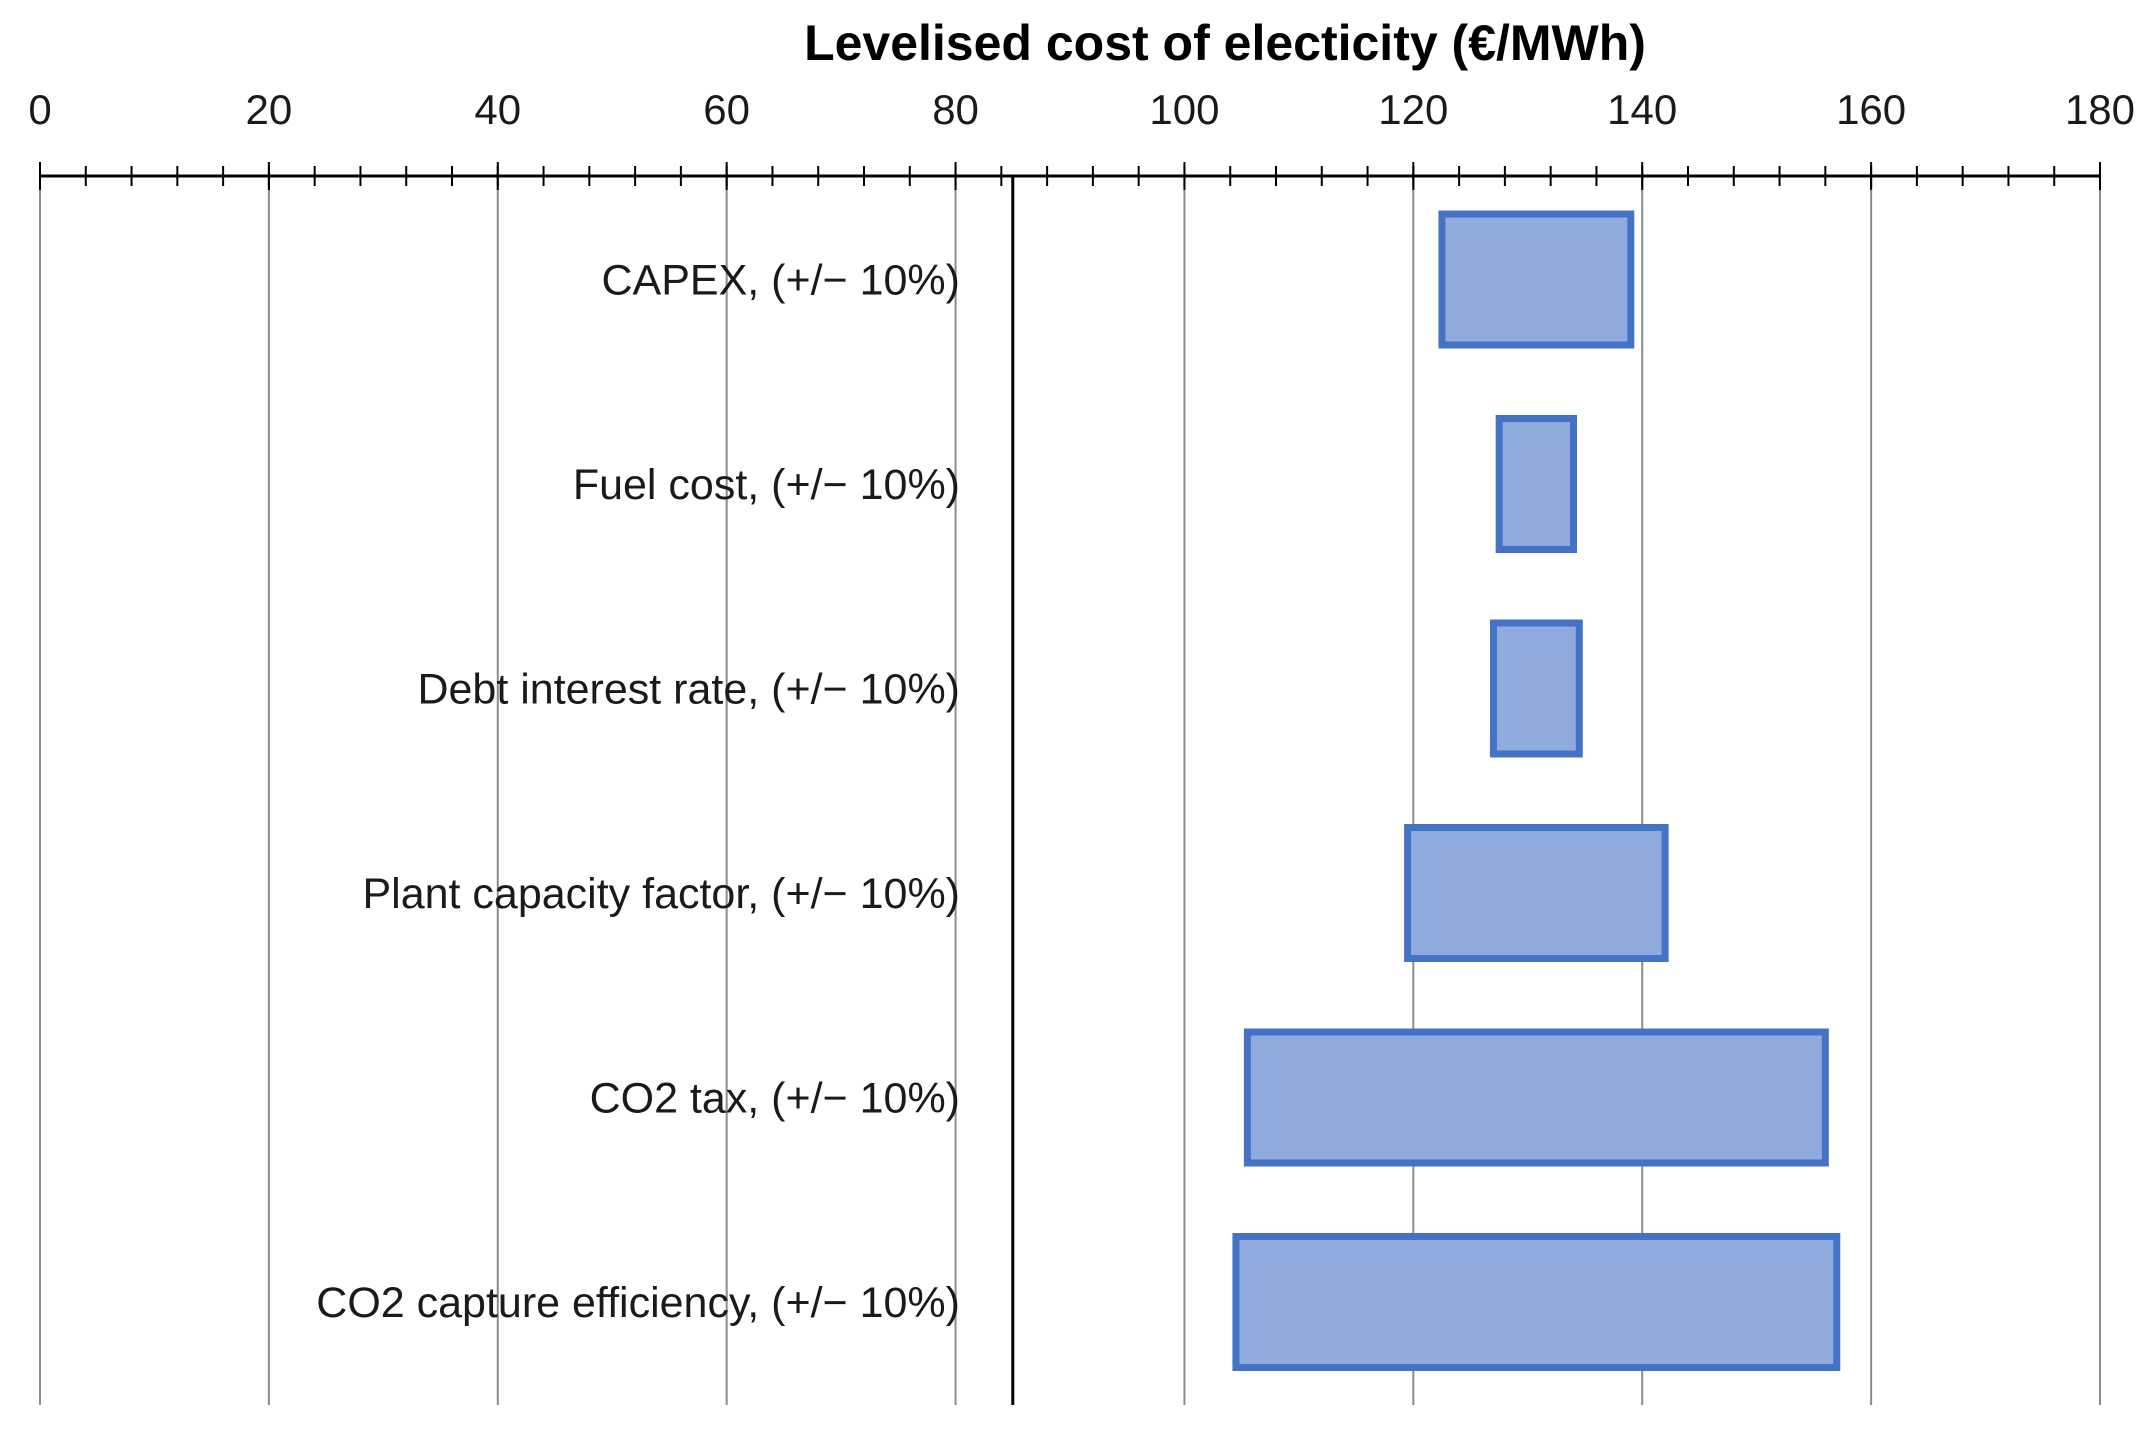 This screenshot has width=2151, height=1430. What do you see at coordinates (269, 109) in the screenshot?
I see `tick-label-20: 20` at bounding box center [269, 109].